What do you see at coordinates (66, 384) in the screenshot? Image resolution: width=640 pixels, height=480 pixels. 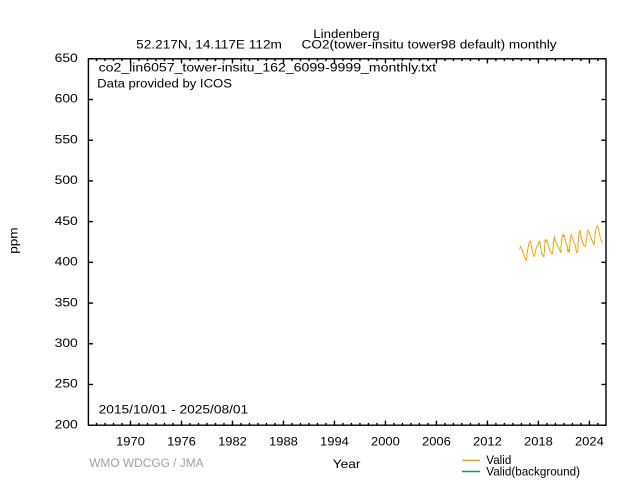 I see `svg-text: 250` at bounding box center [66, 384].